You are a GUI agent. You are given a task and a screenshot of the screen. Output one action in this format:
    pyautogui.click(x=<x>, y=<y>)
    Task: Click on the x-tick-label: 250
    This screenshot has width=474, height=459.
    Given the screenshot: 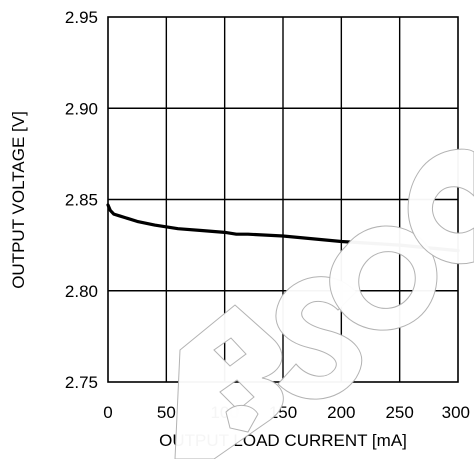 What is the action you would take?
    pyautogui.click(x=399, y=412)
    